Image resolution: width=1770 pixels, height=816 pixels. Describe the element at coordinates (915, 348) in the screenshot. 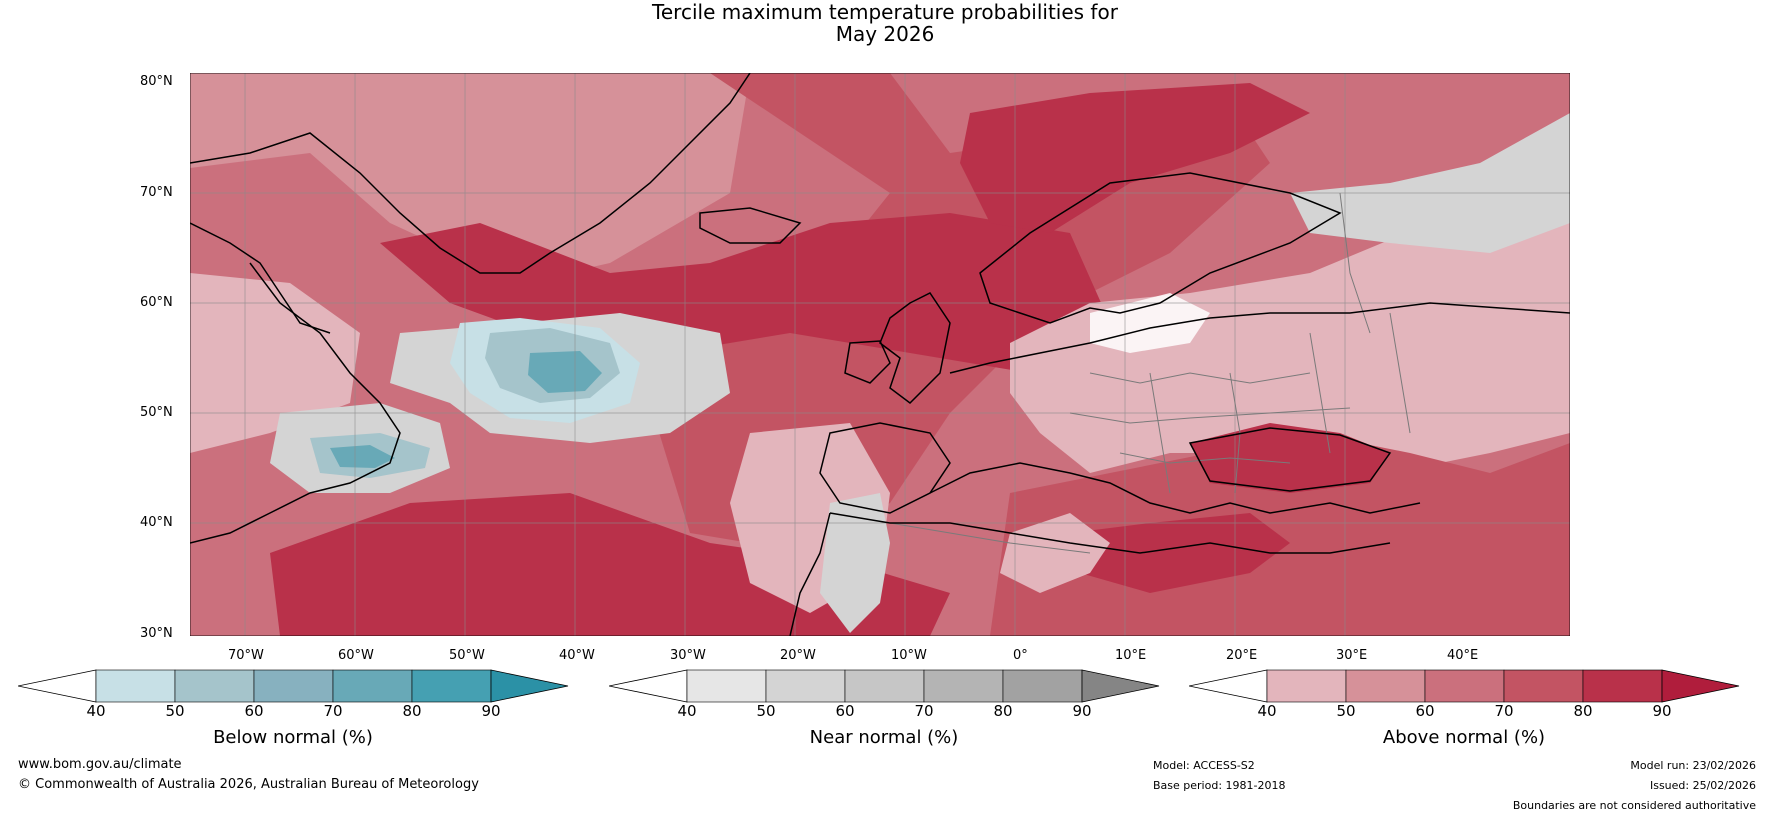

I see `coast-uk` at that location.